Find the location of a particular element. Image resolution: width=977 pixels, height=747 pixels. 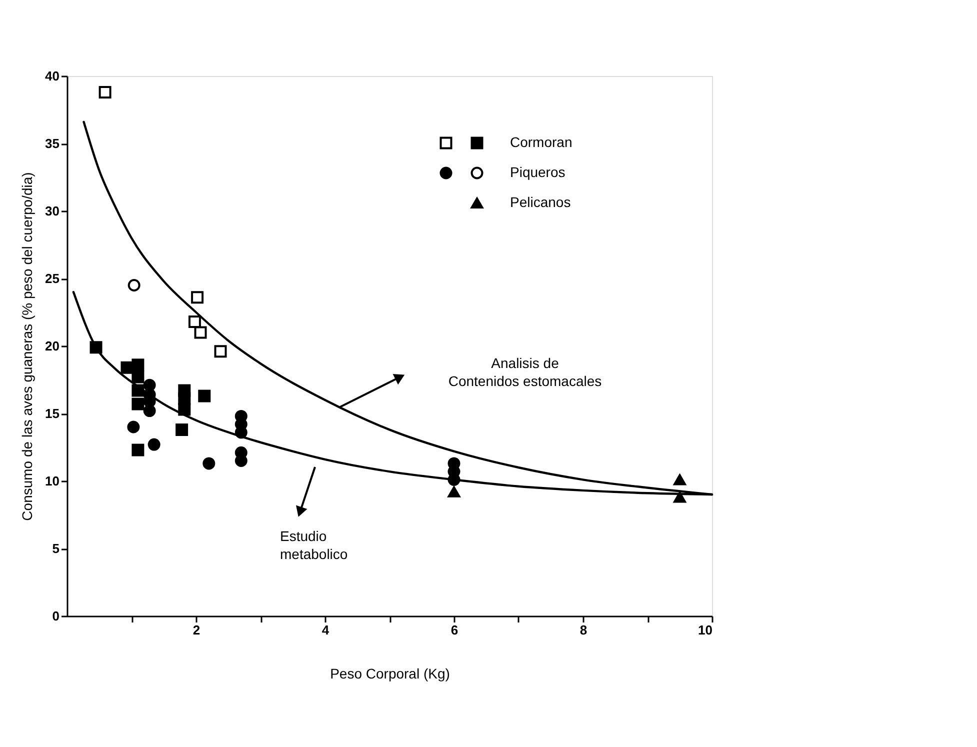

x-tick-label: 6 is located at coordinates (454, 630).